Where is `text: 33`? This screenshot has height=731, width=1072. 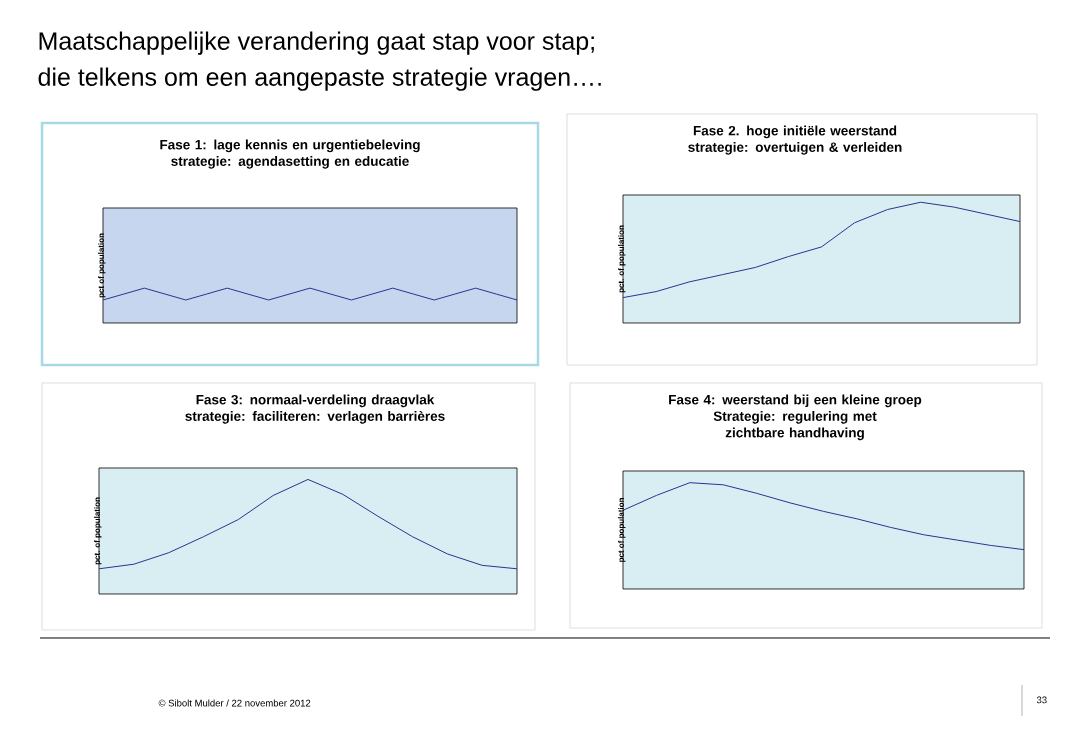
text: 33 is located at coordinates (1041, 700).